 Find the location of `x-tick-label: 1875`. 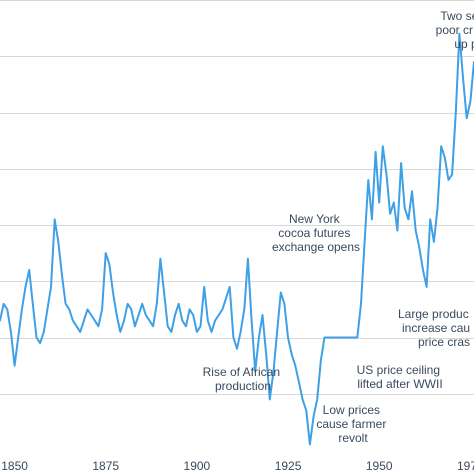

x-tick-label: 1875 is located at coordinates (105, 466).